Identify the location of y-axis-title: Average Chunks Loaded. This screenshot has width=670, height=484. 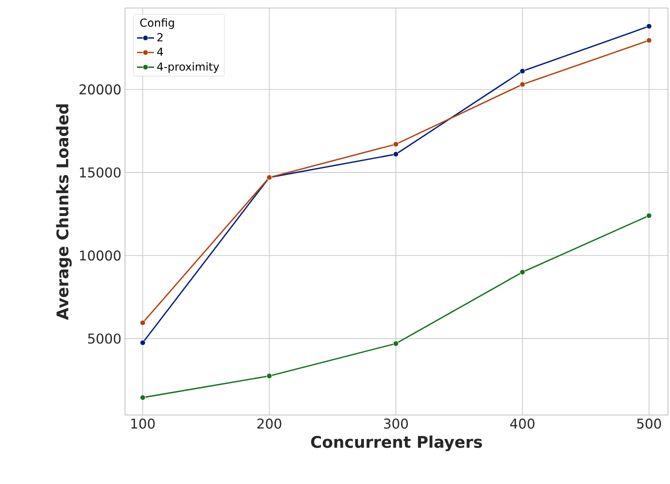
(64, 212).